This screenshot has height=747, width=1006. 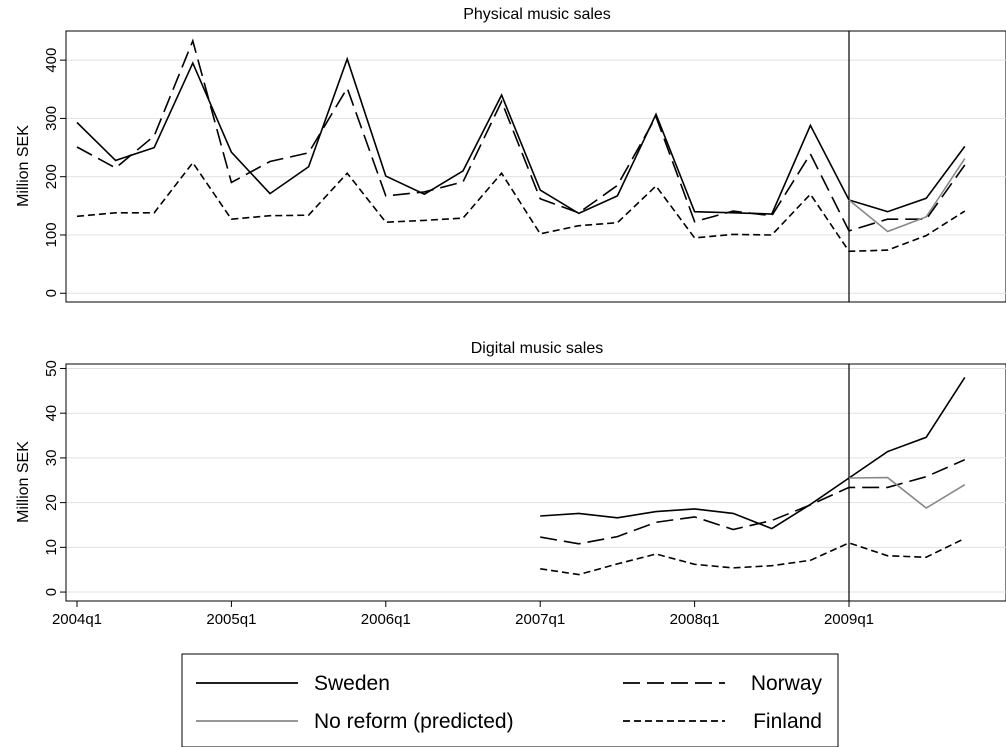 What do you see at coordinates (849, 619) in the screenshot?
I see `x-tick-label: 2009q1` at bounding box center [849, 619].